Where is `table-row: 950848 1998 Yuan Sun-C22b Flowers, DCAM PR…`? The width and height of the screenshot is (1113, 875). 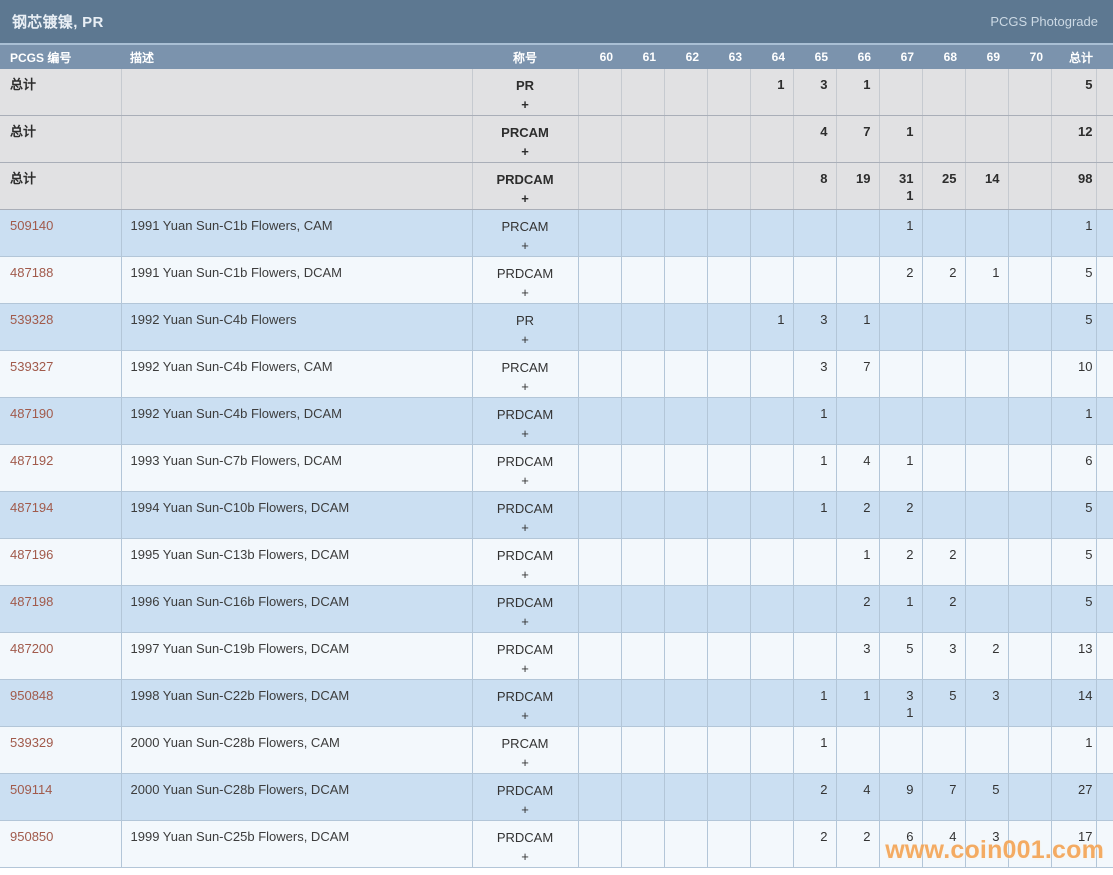
table-row: 950848 1998 Yuan Sun-C22b Flowers, DCAM PR… is located at coordinates (556, 703).